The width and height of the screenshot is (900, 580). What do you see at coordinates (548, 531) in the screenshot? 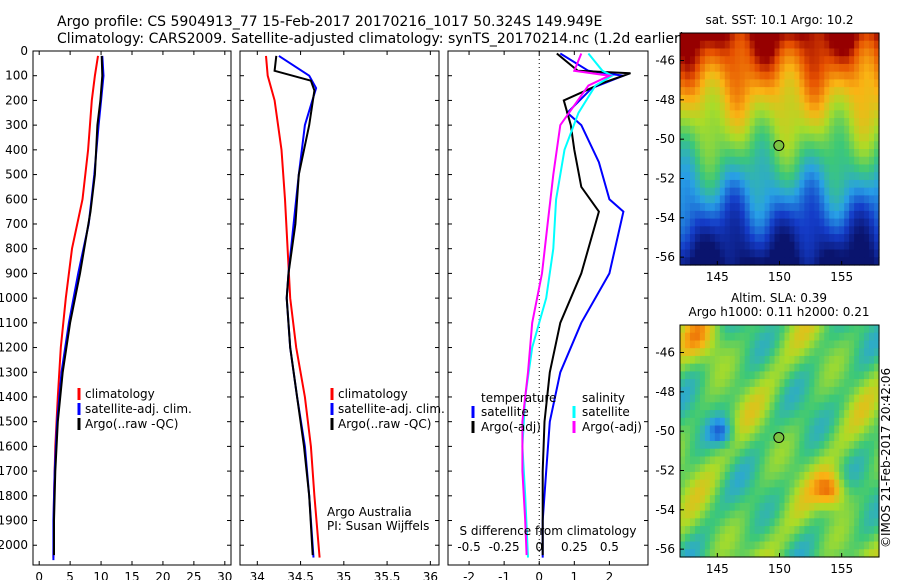
I see `x2-axis-label: S difference from climatology` at bounding box center [548, 531].